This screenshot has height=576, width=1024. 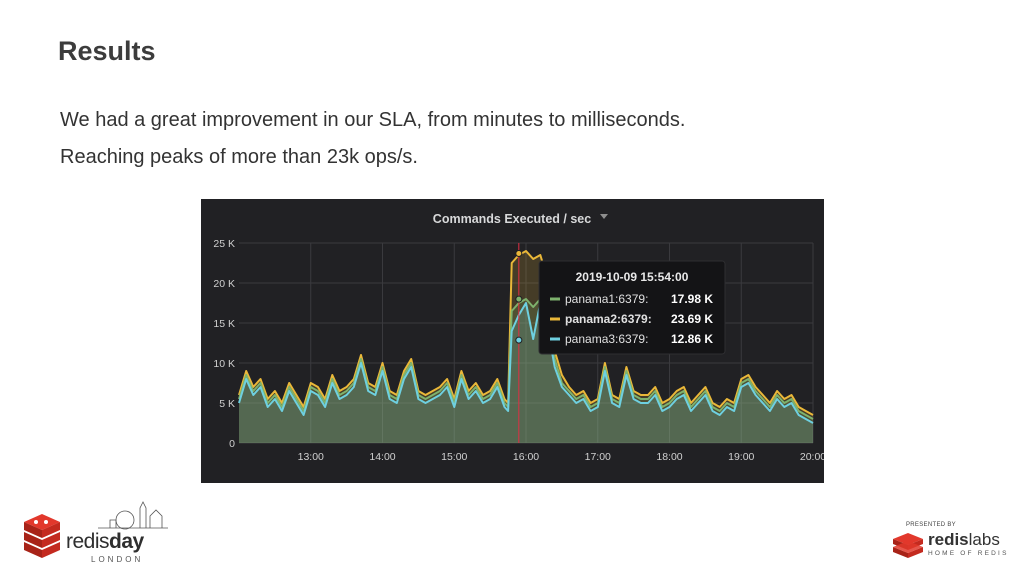 What do you see at coordinates (632, 277) in the screenshot?
I see `tooltip-time: 2019-10-09 15:54:00` at bounding box center [632, 277].